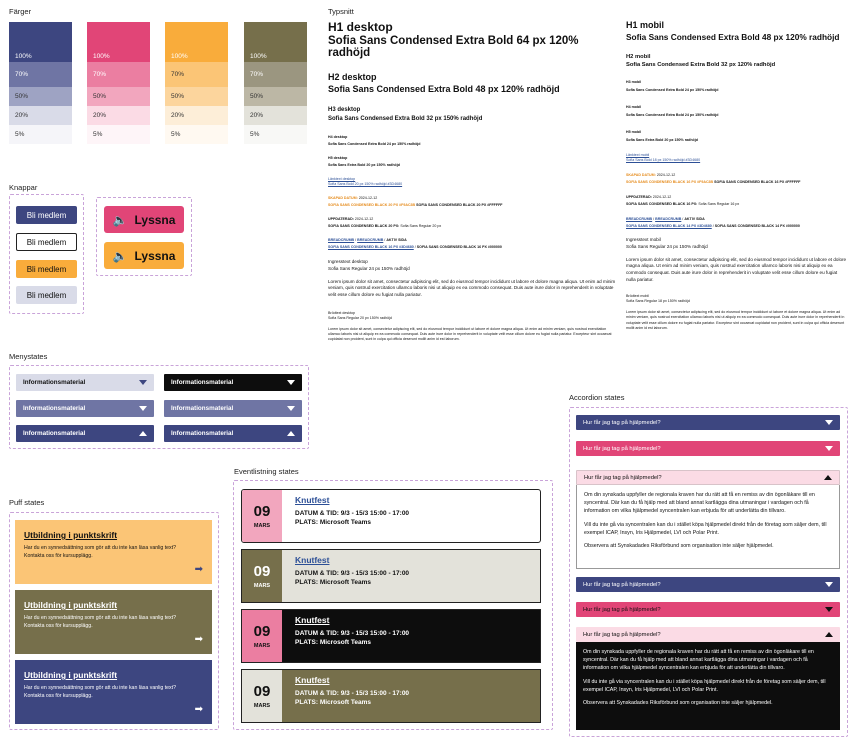  I want to click on ingress-mobile-label: Ingresstext mobil, so click(643, 240).